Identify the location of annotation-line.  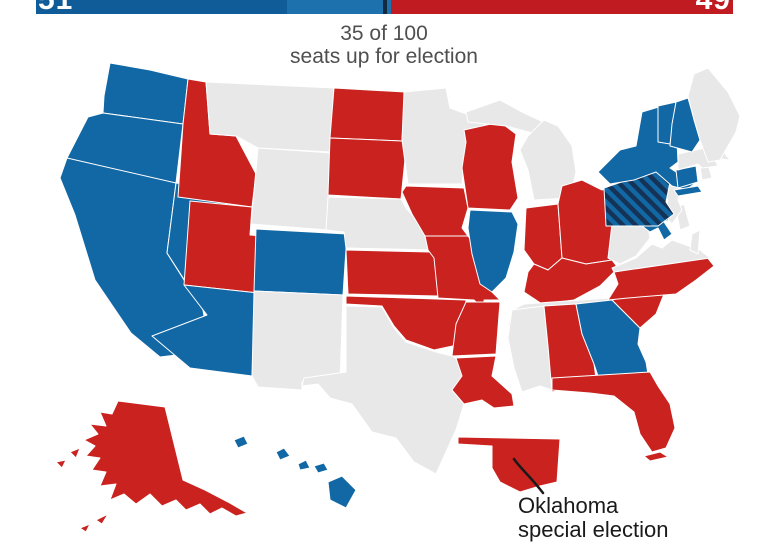
(528, 476).